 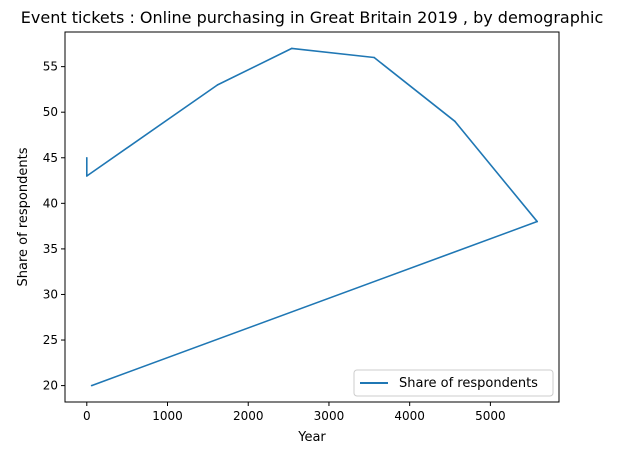 What do you see at coordinates (50, 294) in the screenshot?
I see `y-tick-label: 30` at bounding box center [50, 294].